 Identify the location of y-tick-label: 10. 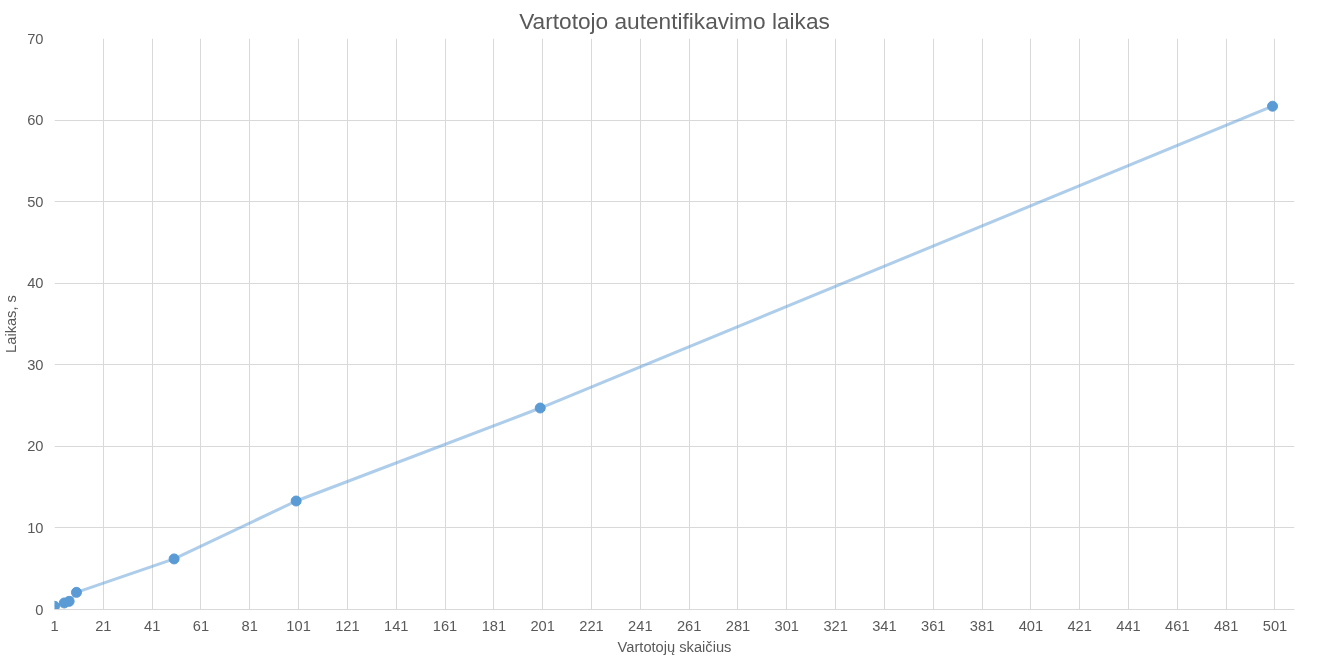
(35, 527).